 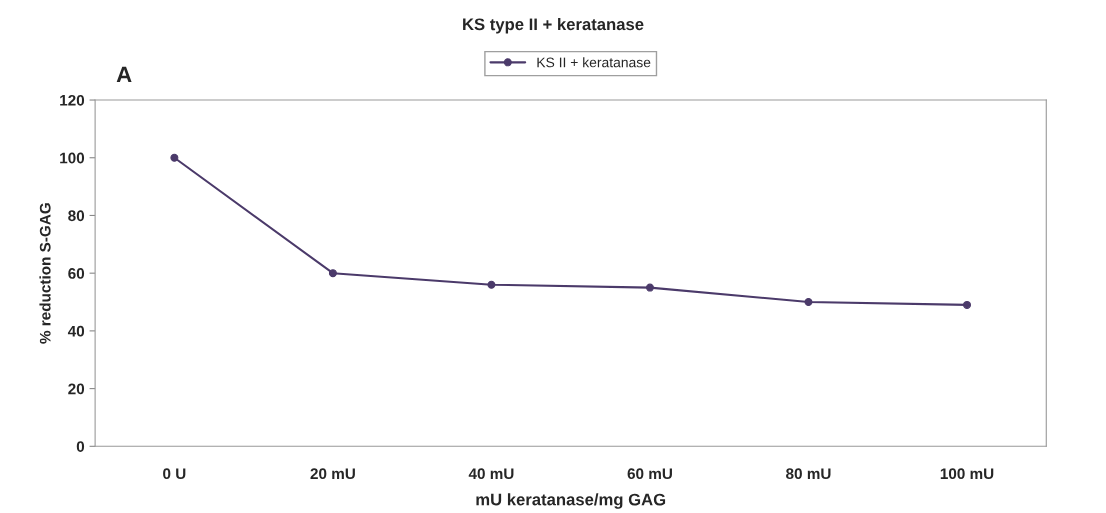 I want to click on y-tick-label: 80, so click(x=76, y=216).